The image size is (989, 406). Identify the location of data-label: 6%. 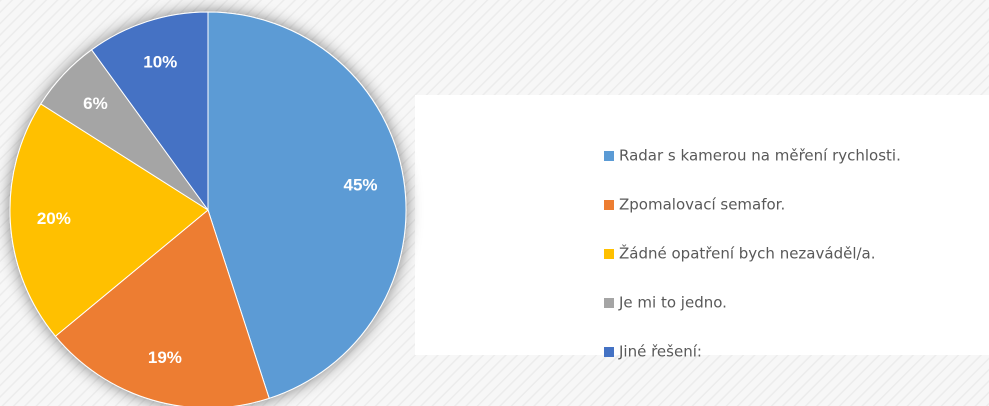
(95, 103).